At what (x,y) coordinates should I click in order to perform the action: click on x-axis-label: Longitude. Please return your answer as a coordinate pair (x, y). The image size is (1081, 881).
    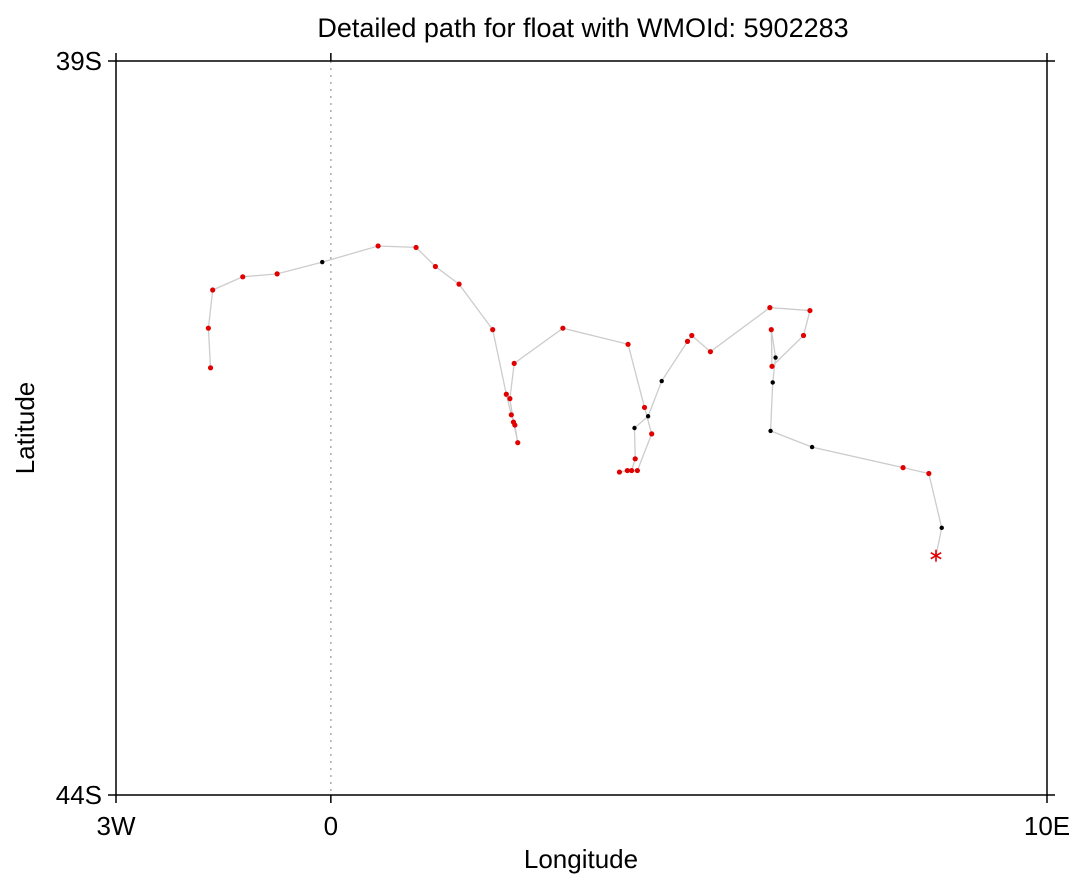
    Looking at the image, I should click on (581, 859).